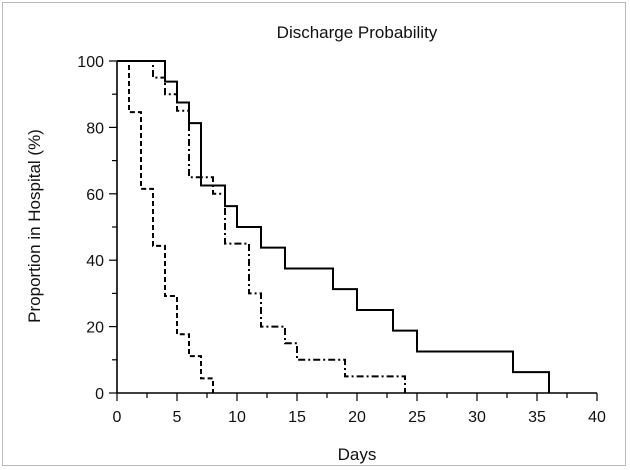 This screenshot has height=470, width=630. What do you see at coordinates (95, 128) in the screenshot?
I see `y-tick-label: 80` at bounding box center [95, 128].